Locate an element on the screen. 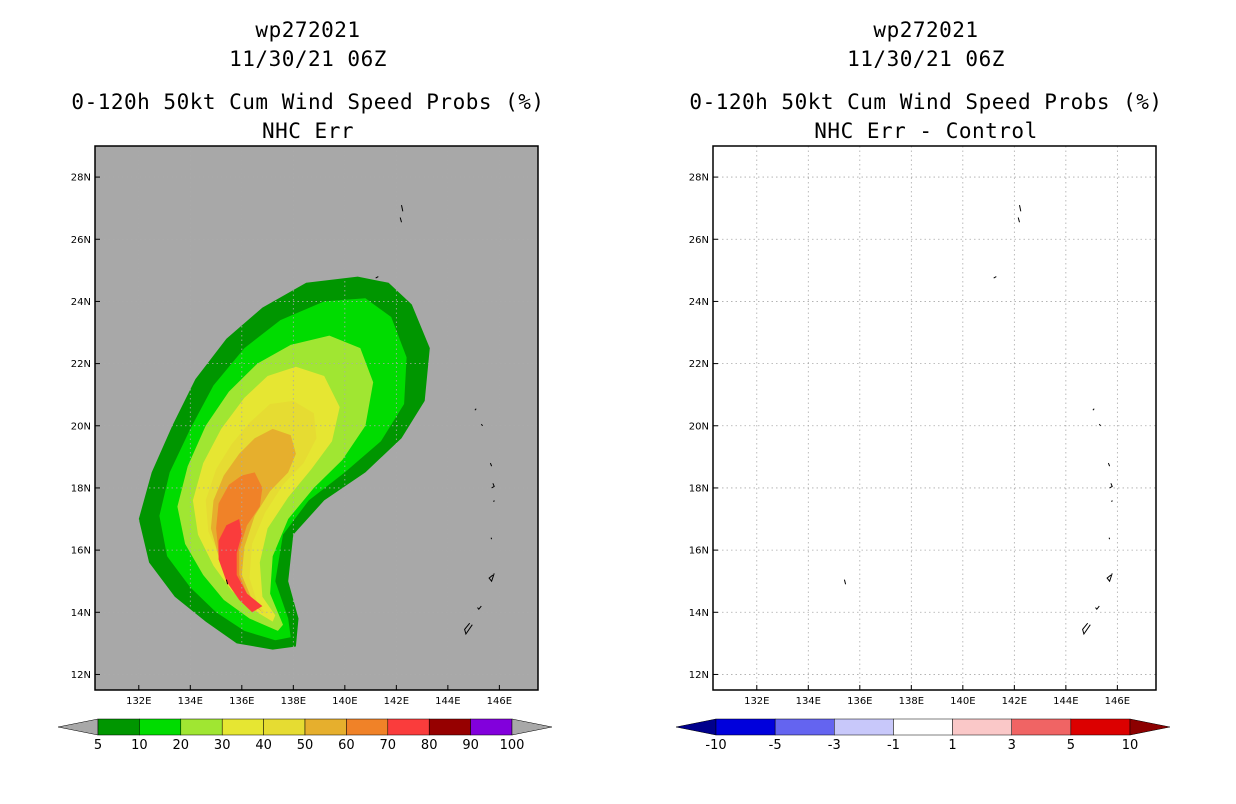 Image resolution: width=1236 pixels, height=804 pixels. x-tick-label: 140E is located at coordinates (344, 701).